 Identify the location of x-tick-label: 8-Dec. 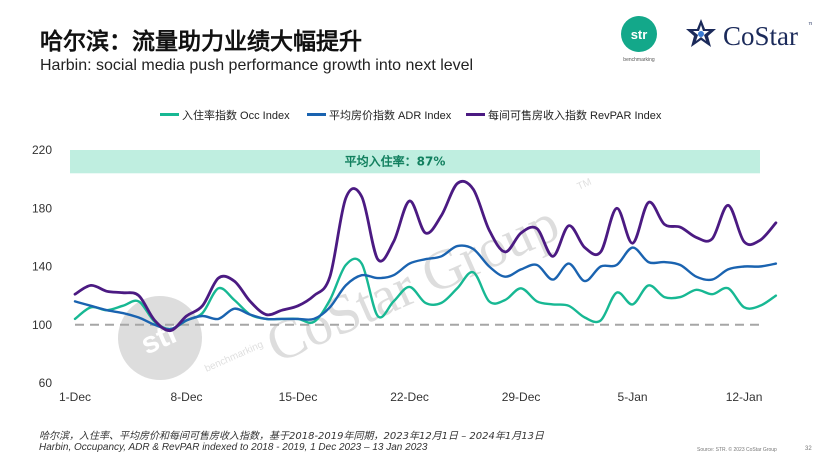
(187, 397).